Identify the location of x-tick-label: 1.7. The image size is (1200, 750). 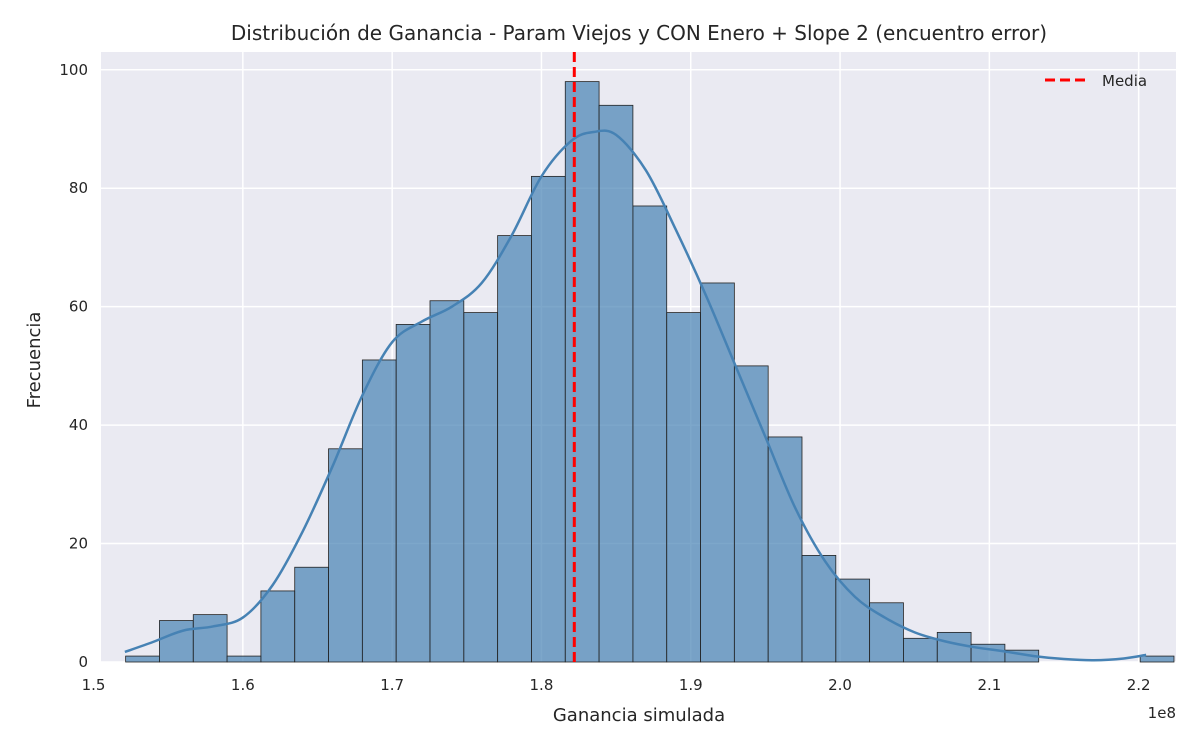
(392, 685).